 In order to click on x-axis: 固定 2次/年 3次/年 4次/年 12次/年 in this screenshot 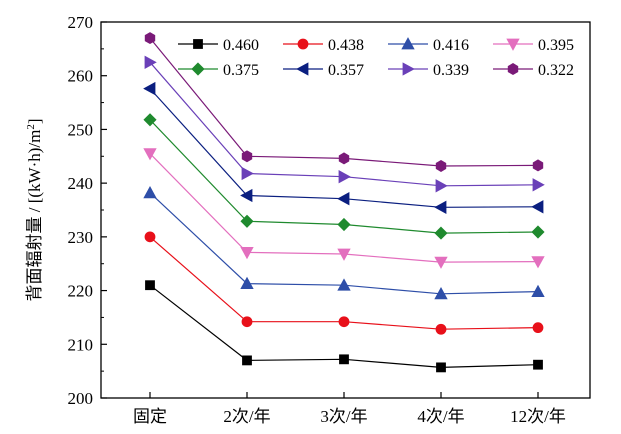, I will do `click(349, 409)`.